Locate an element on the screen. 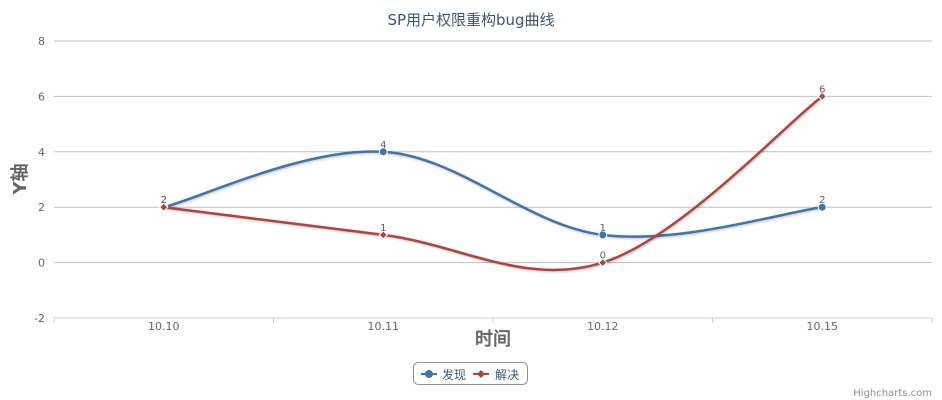  legend-item-discovered: 发现 is located at coordinates (443, 374).